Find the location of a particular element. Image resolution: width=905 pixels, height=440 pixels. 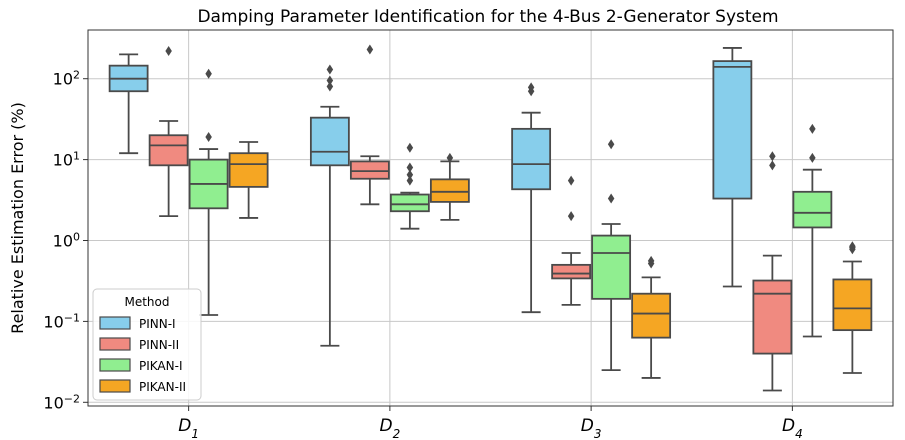

y-tick-label: 10² is located at coordinates (66, 78).